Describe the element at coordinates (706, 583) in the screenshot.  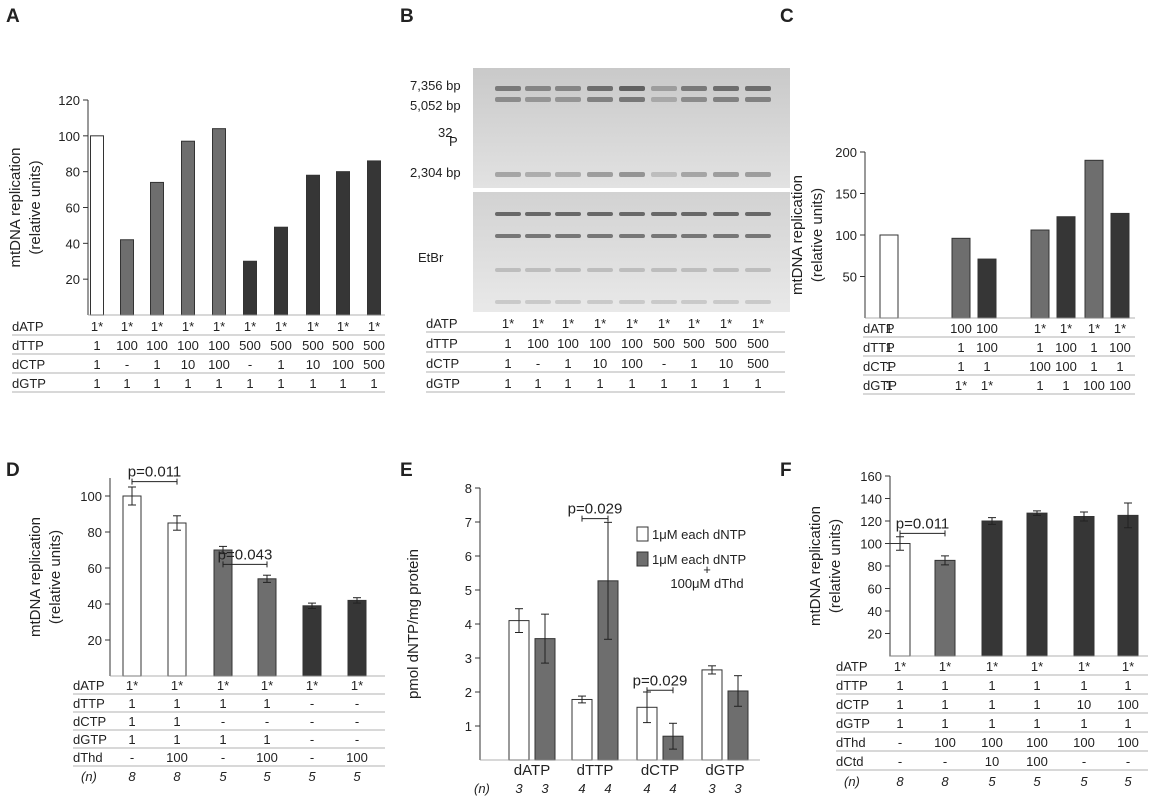
I see `legend-label: 100μM dThd` at that location.